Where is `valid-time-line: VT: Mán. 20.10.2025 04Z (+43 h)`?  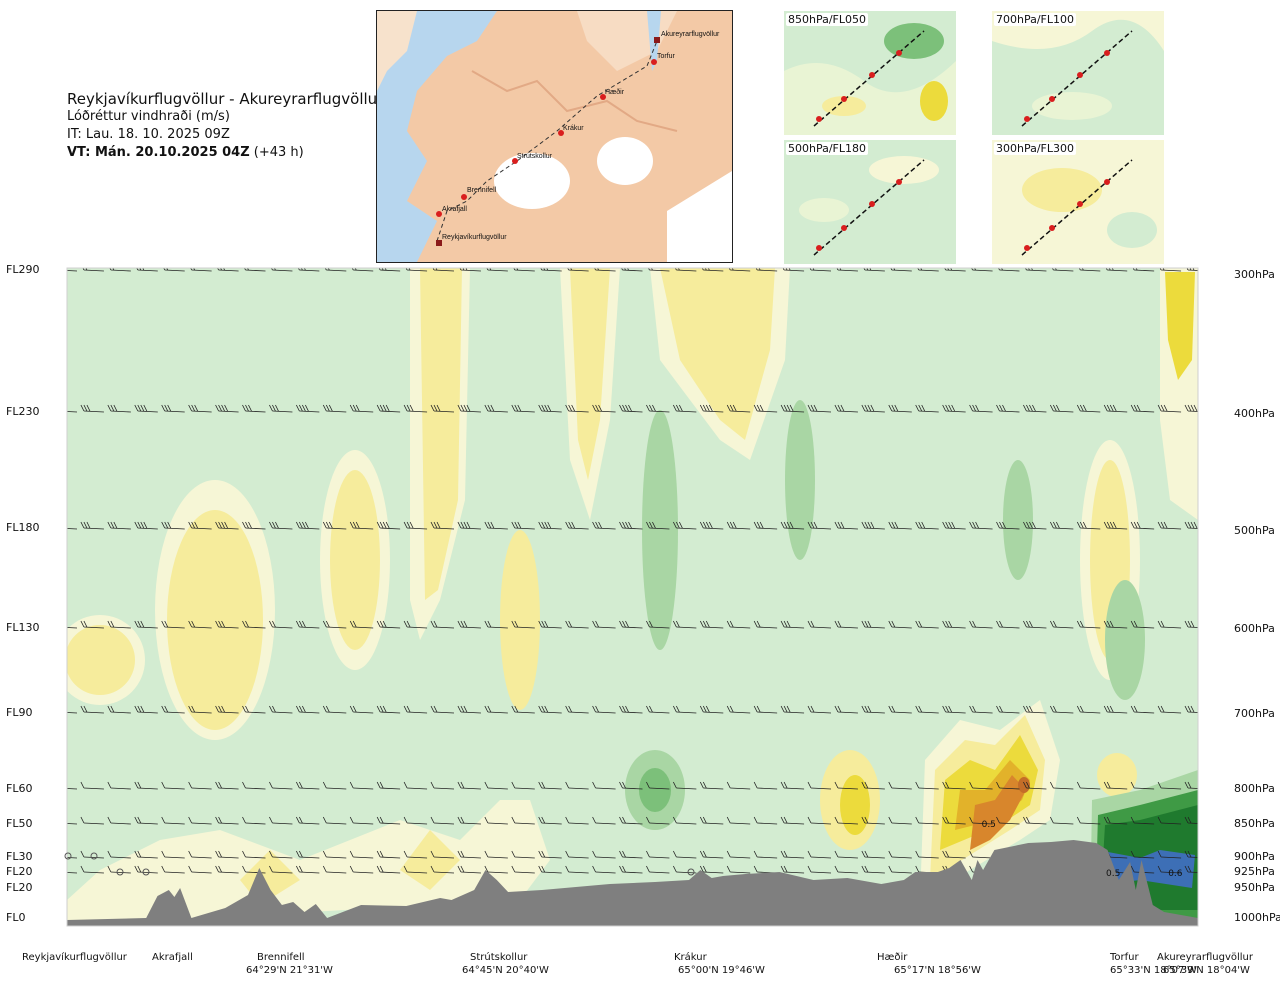
valid-time-line: VT: Mán. 20.10.2025 04Z (+43 h) is located at coordinates (225, 153).